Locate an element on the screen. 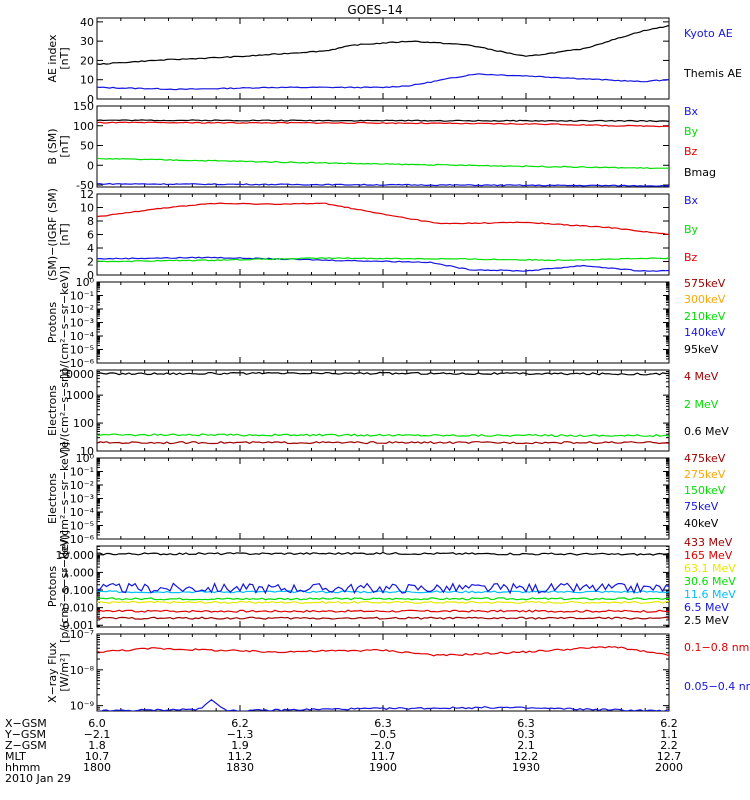 This screenshot has width=750, height=800. x-axis-value: 1830 is located at coordinates (240, 767).